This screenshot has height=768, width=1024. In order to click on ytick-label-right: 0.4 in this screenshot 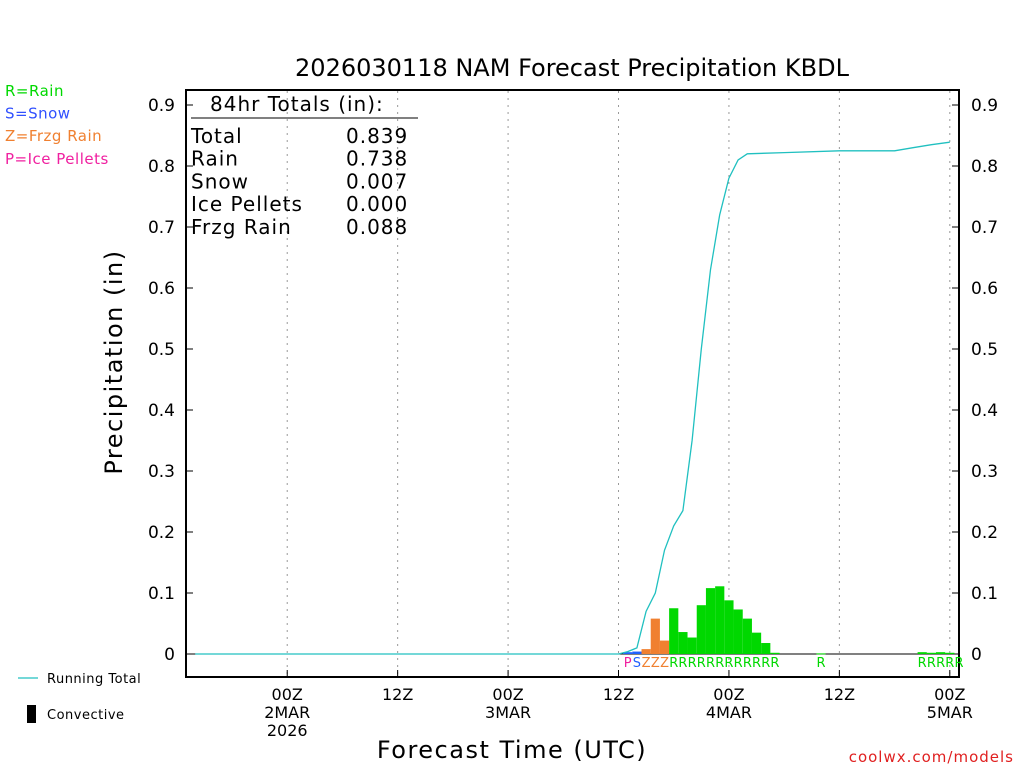, I will do `click(984, 411)`.